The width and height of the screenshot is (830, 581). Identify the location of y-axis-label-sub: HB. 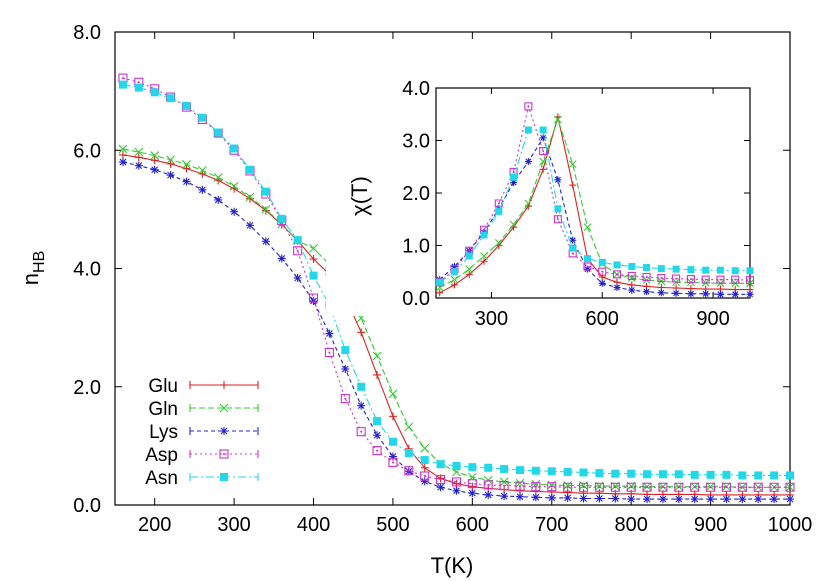
(39, 262).